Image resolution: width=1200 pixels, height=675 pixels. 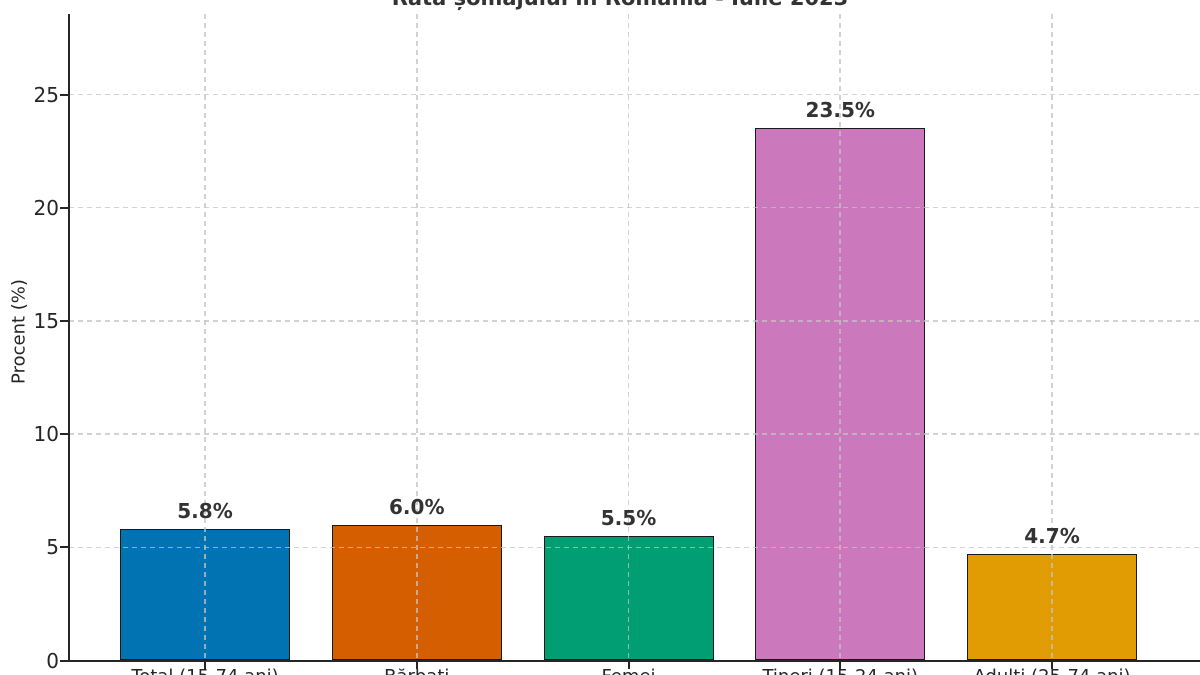 What do you see at coordinates (840, 670) in the screenshot?
I see `x-tick-label: Tineri (15-24 ani)` at bounding box center [840, 670].